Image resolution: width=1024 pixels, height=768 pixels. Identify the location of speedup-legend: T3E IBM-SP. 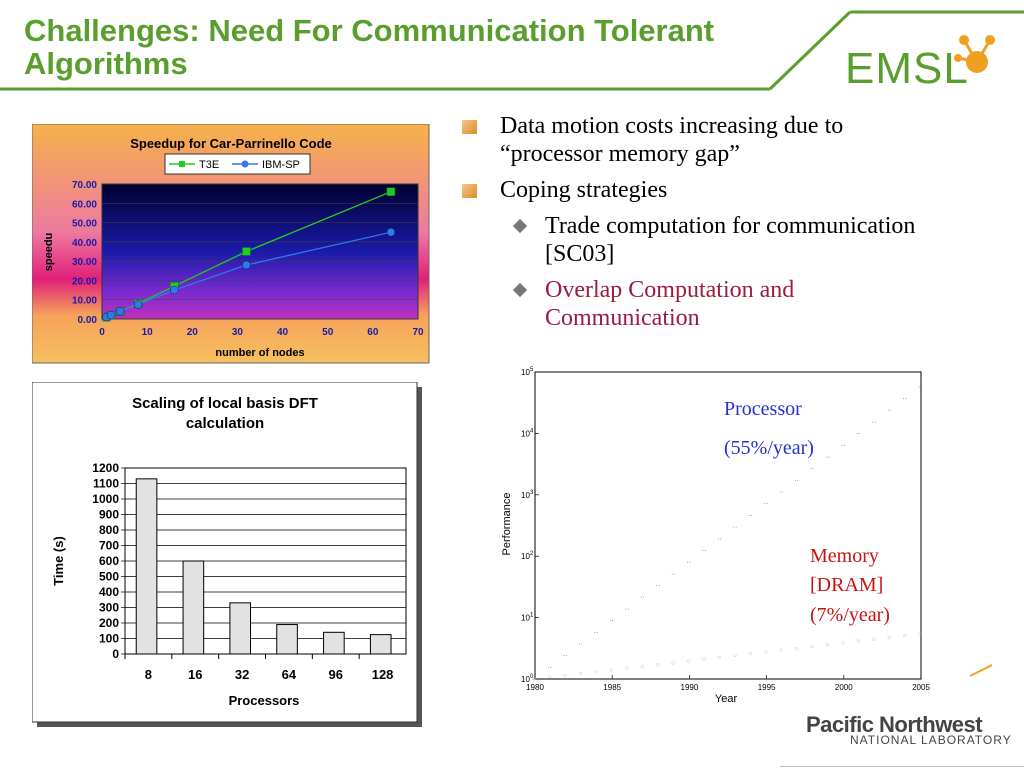
(237, 164).